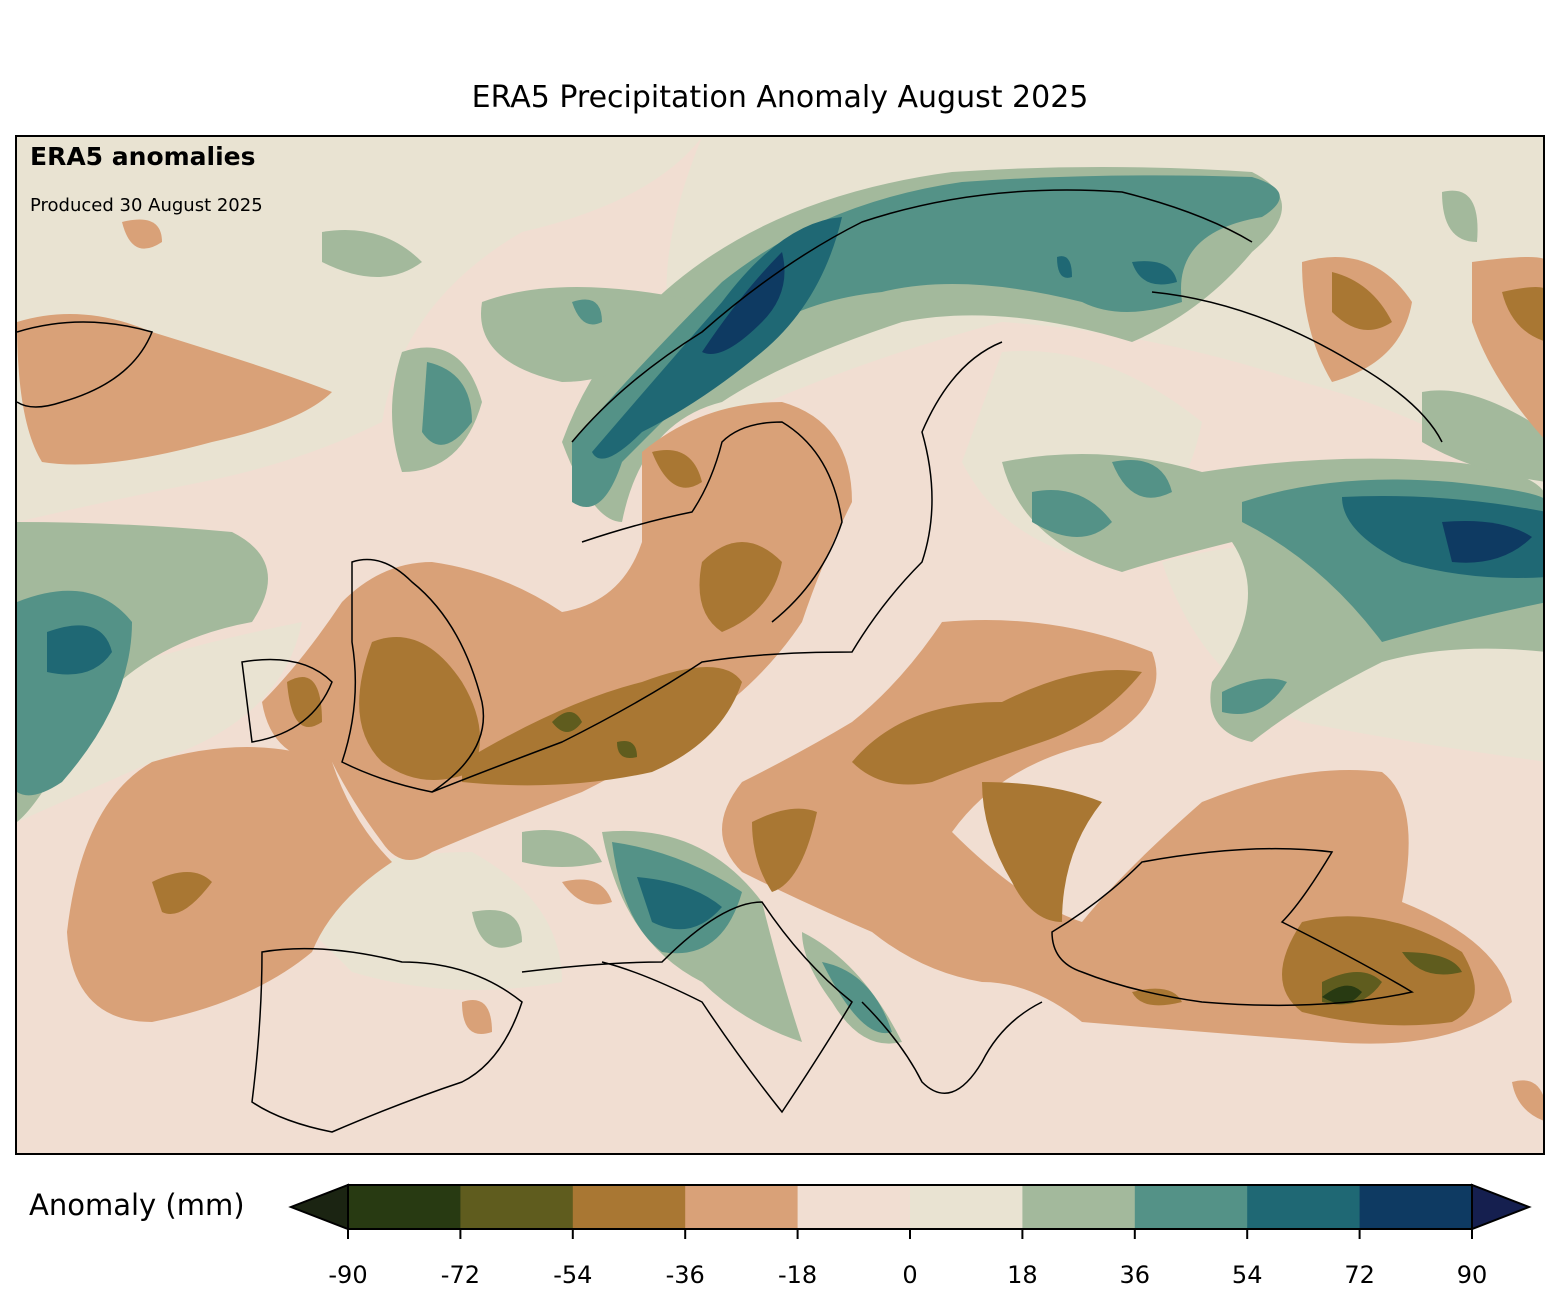  Describe the element at coordinates (910, 1236) in the screenshot. I see `colorbar: -90 -72 -54 -36 -18 0 18 36 54 72 90` at that location.